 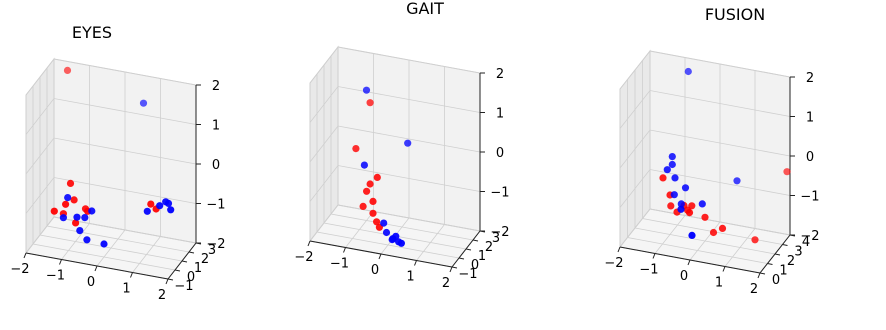 I want to click on y-tick-label: 0, so click(x=191, y=277).